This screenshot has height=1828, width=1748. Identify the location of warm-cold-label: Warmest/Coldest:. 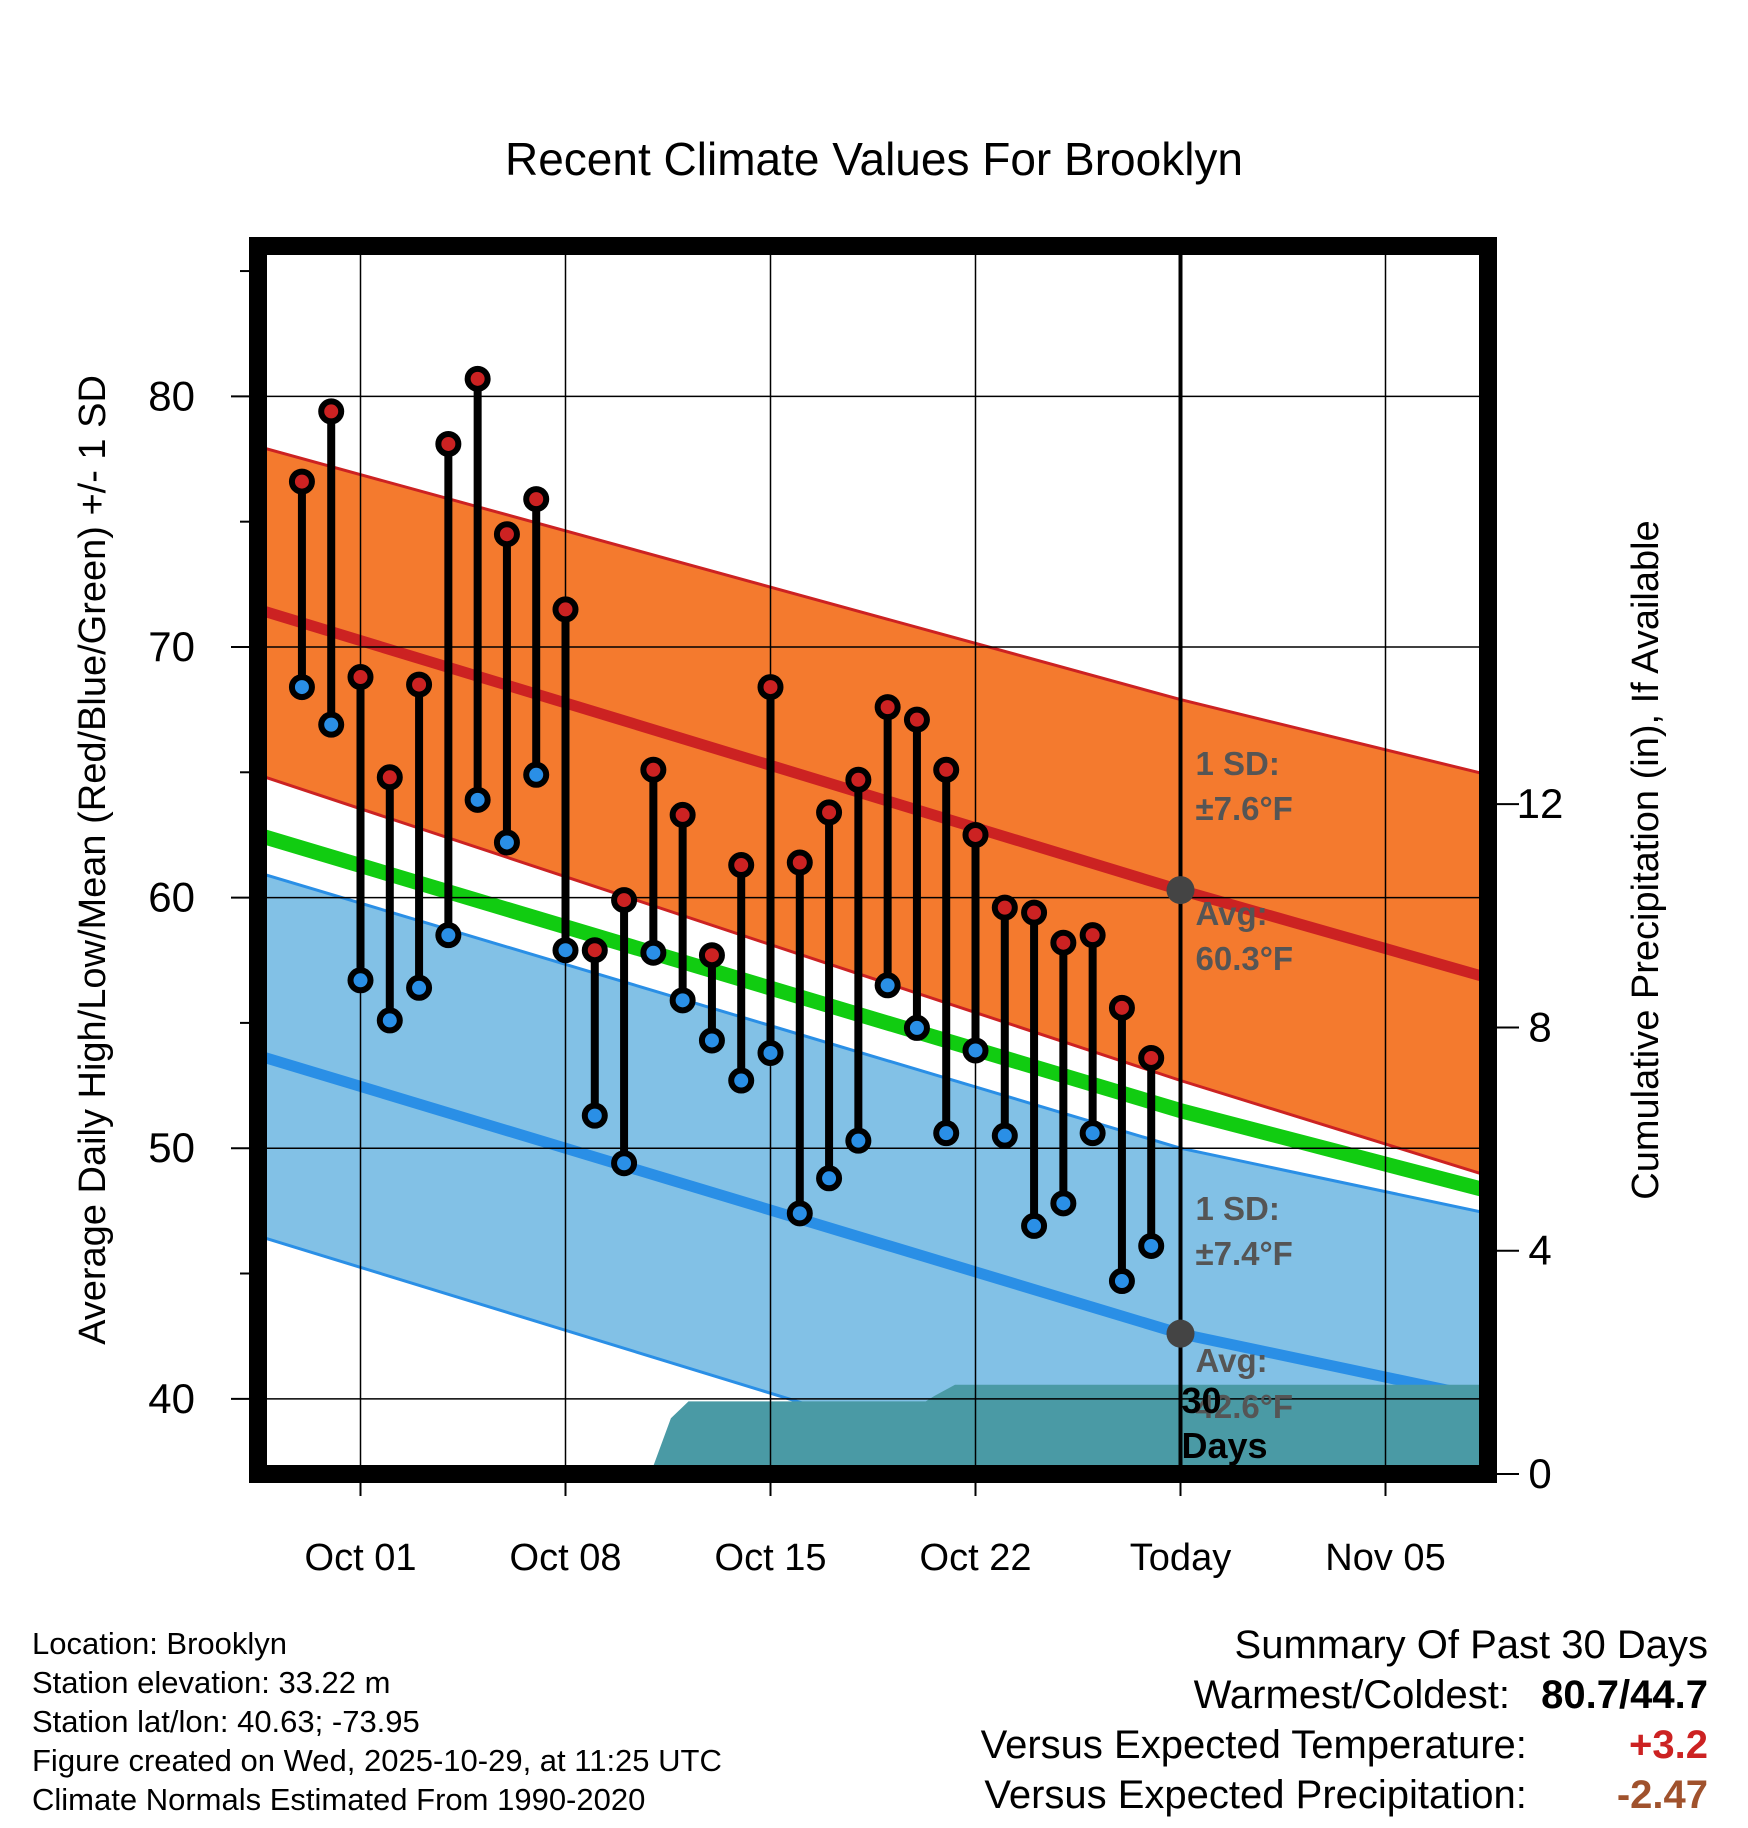
(1352, 1695).